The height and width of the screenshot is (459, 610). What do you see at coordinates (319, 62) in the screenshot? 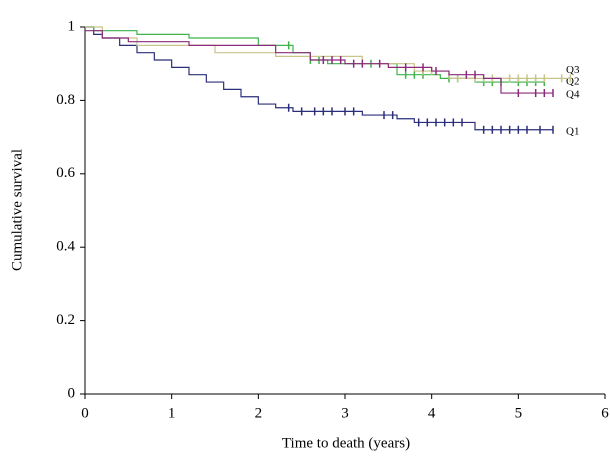
I see `survival-curve` at bounding box center [319, 62].